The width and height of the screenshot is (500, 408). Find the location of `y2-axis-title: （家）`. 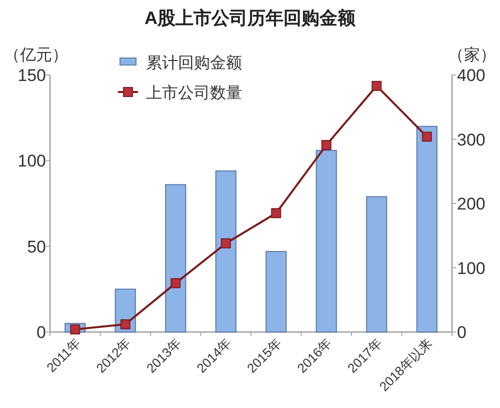

y2-axis-title: （家） is located at coordinates (472, 55).